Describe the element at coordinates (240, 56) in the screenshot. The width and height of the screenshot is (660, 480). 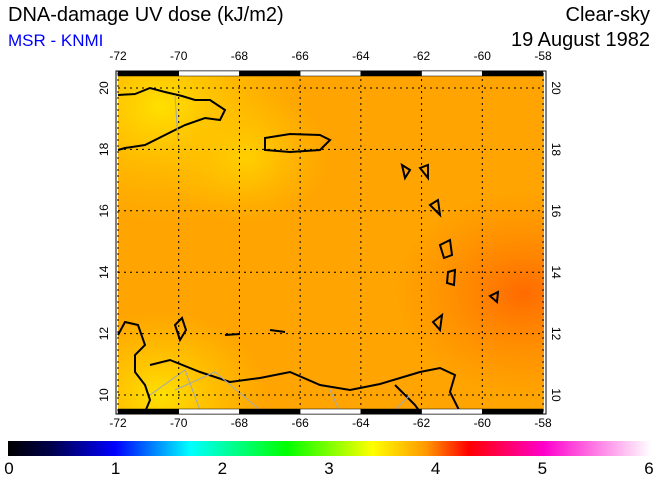
I see `lon-tick-top: -68` at that location.